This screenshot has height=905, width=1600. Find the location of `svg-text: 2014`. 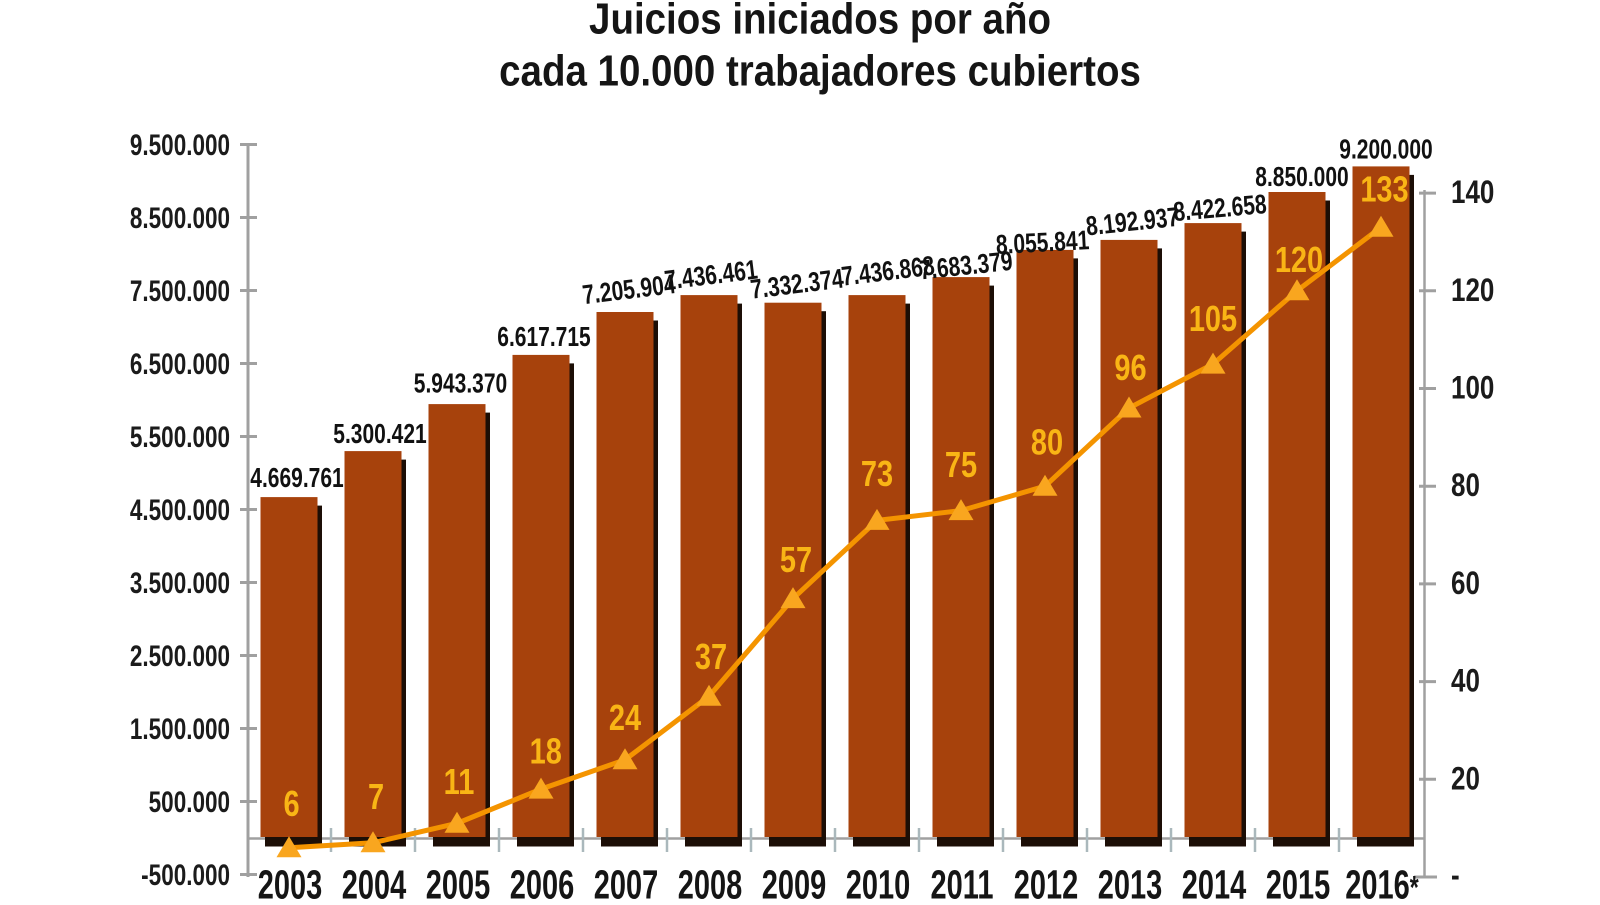

svg-text: 2014 is located at coordinates (1214, 880).